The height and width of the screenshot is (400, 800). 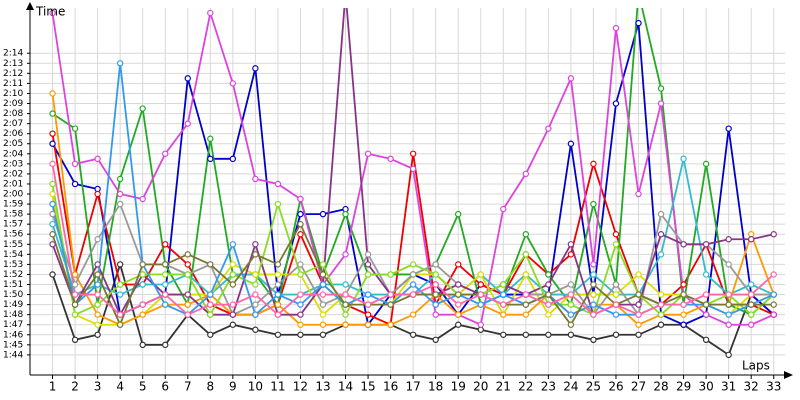 I want to click on x-tick-label: 19, so click(x=458, y=387).